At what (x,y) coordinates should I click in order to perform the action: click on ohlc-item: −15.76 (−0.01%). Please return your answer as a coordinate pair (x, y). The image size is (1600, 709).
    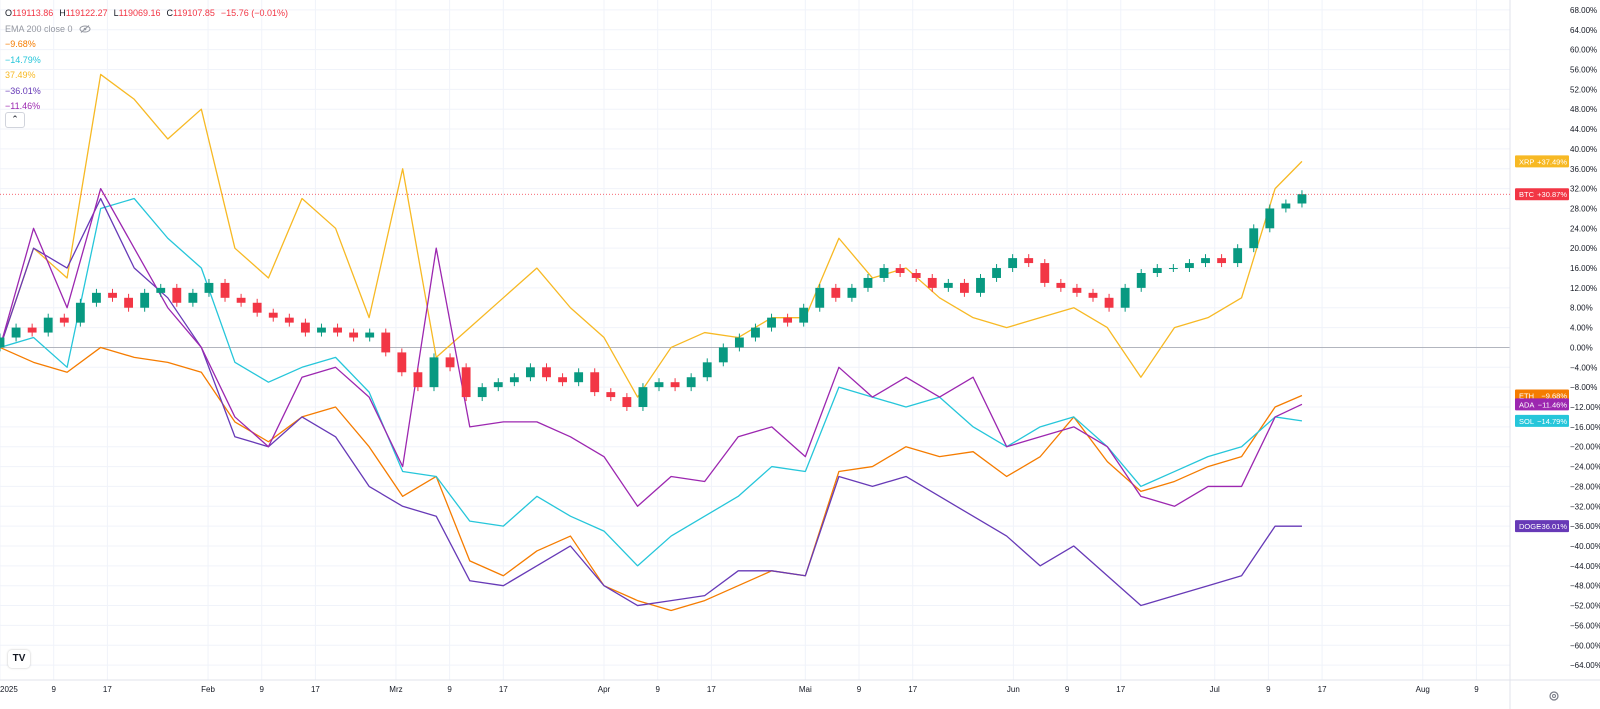
    Looking at the image, I should click on (256, 13).